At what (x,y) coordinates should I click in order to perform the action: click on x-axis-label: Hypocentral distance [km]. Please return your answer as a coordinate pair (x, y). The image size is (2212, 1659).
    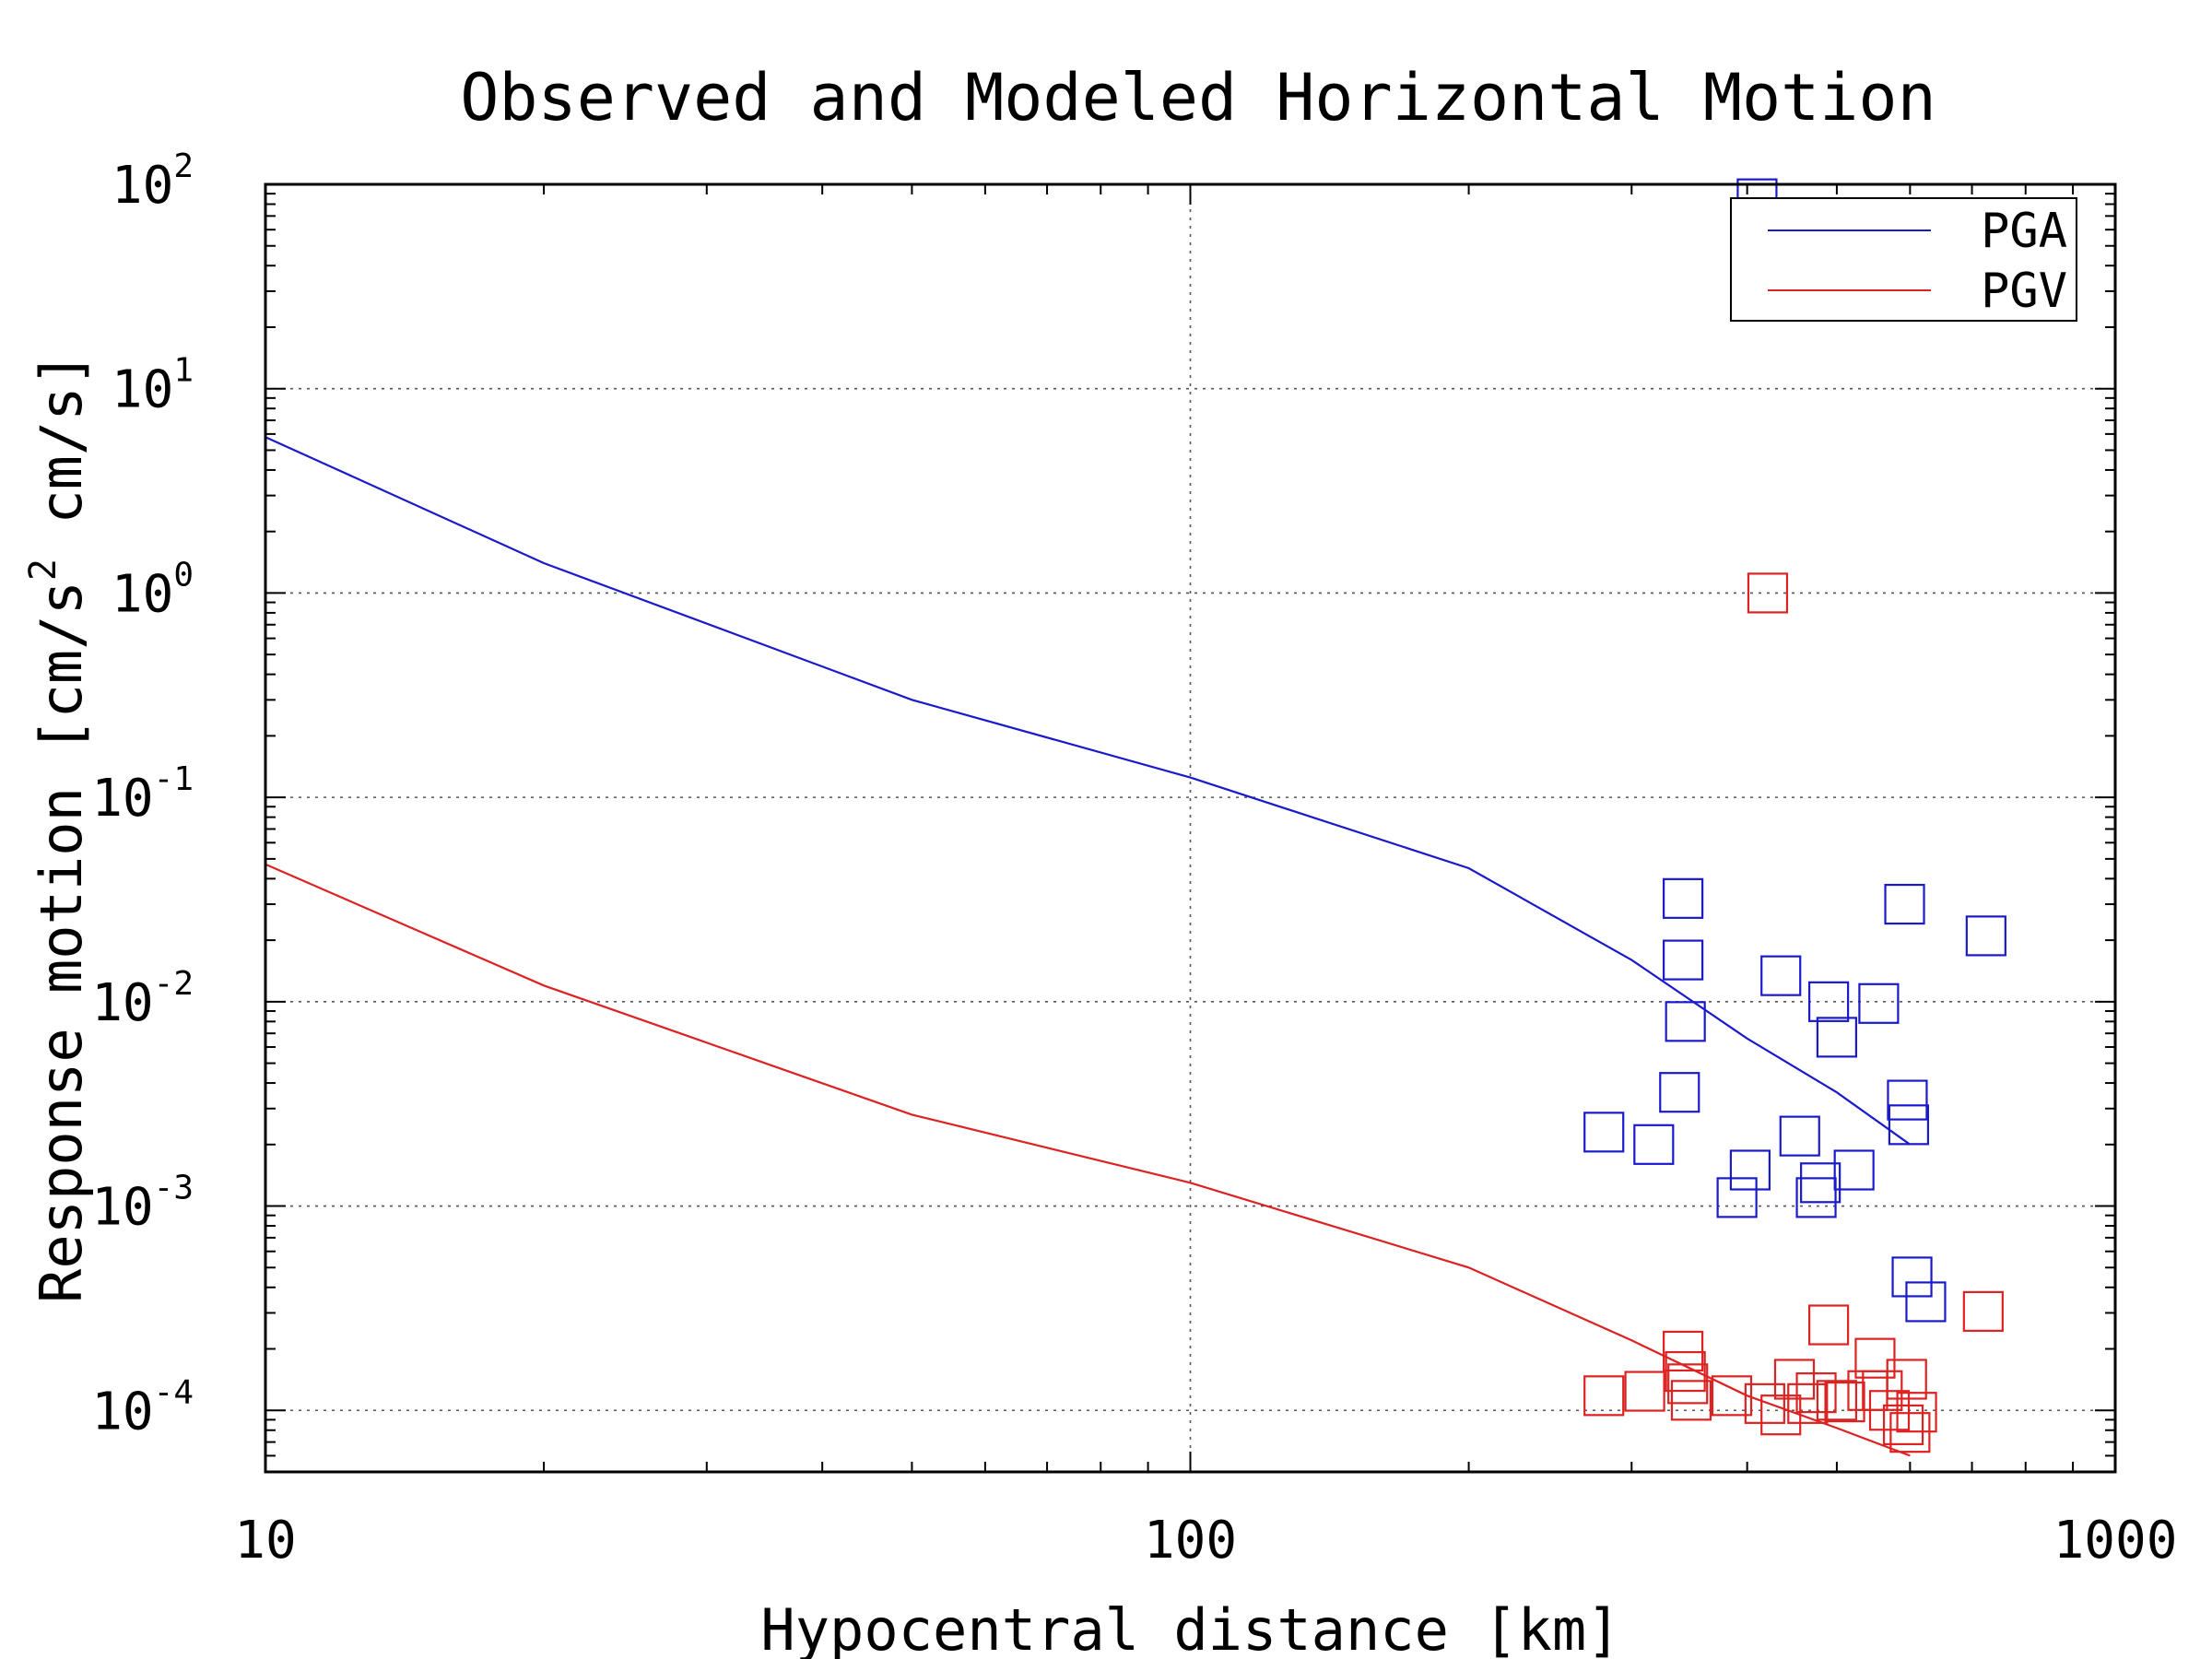
    Looking at the image, I should click on (1190, 1627).